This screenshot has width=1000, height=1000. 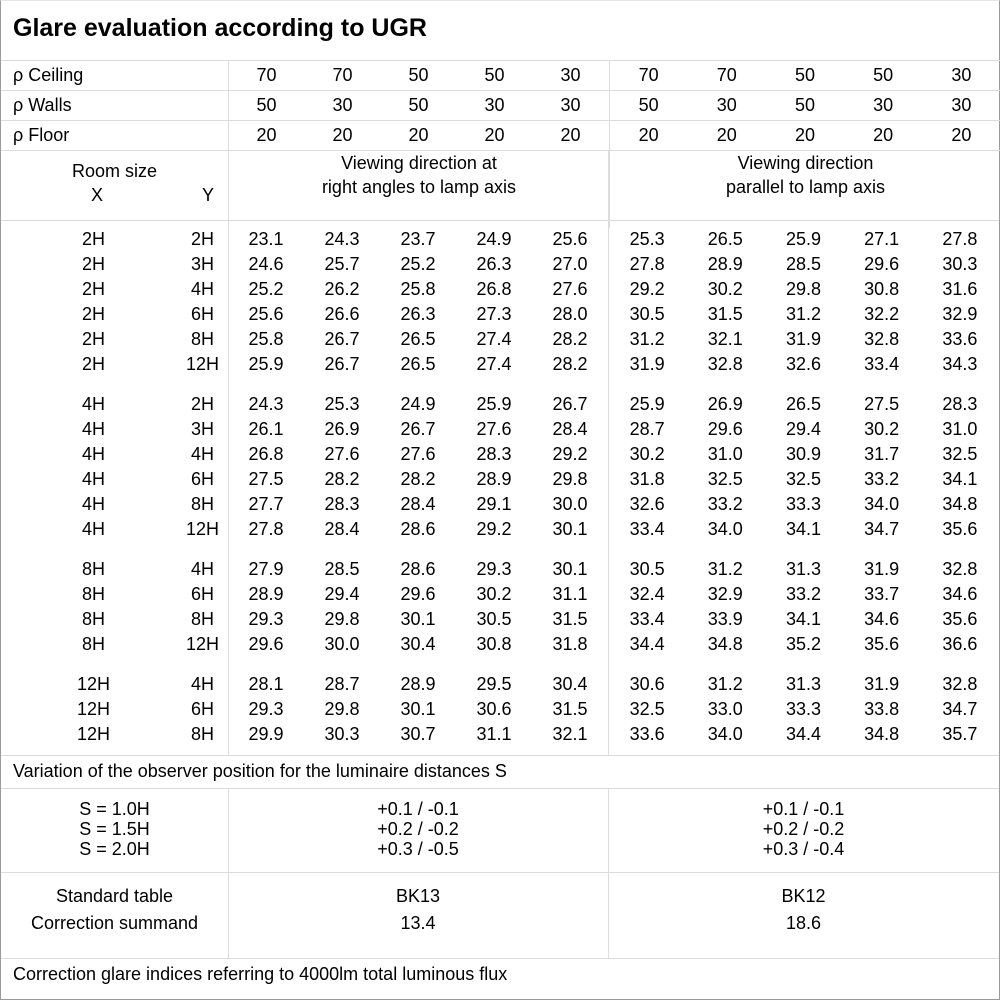 What do you see at coordinates (266, 264) in the screenshot?
I see `ugr-value: 24.6` at bounding box center [266, 264].